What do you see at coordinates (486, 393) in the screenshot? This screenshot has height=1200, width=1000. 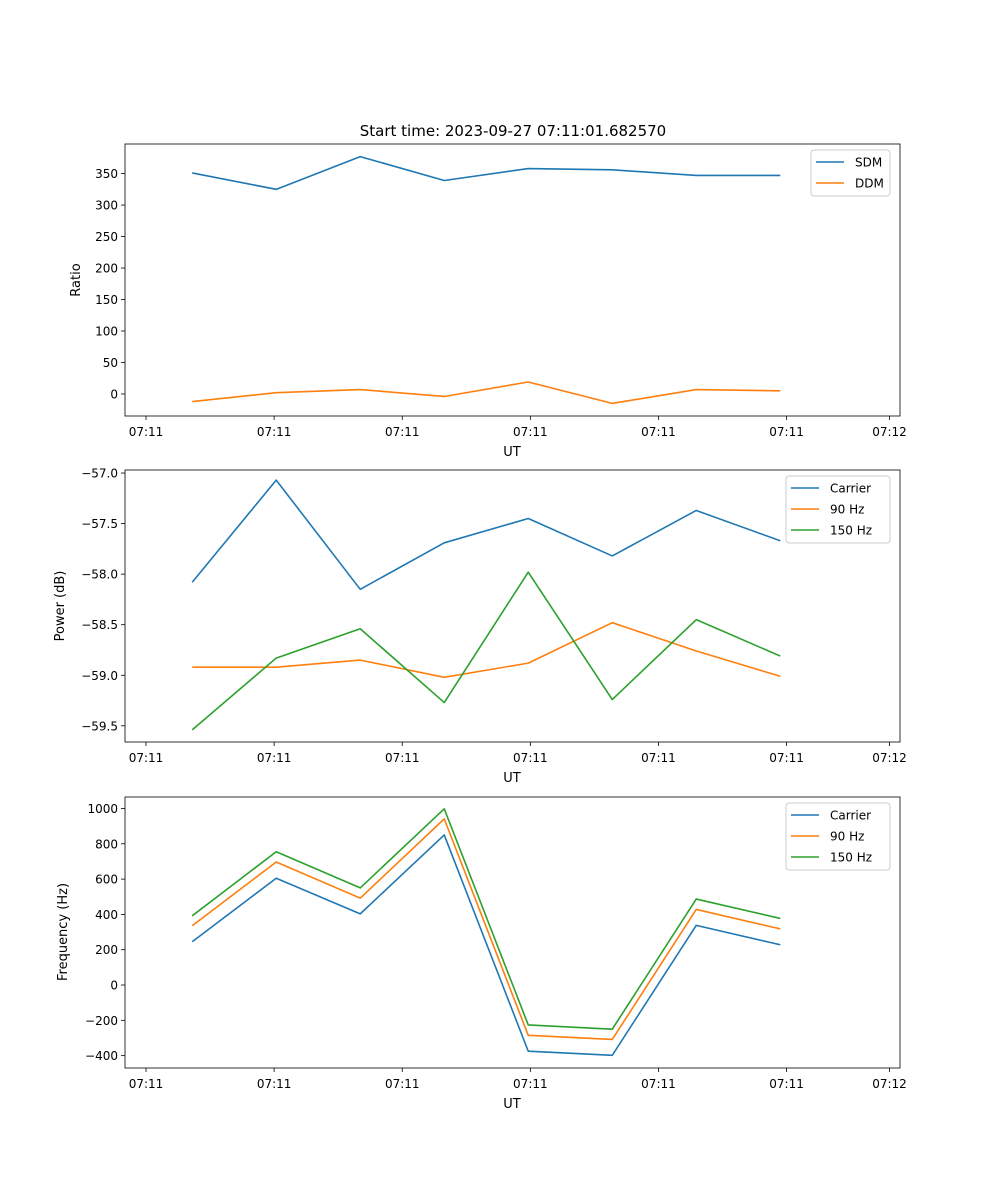 I see `ratio-series-line-ddm` at bounding box center [486, 393].